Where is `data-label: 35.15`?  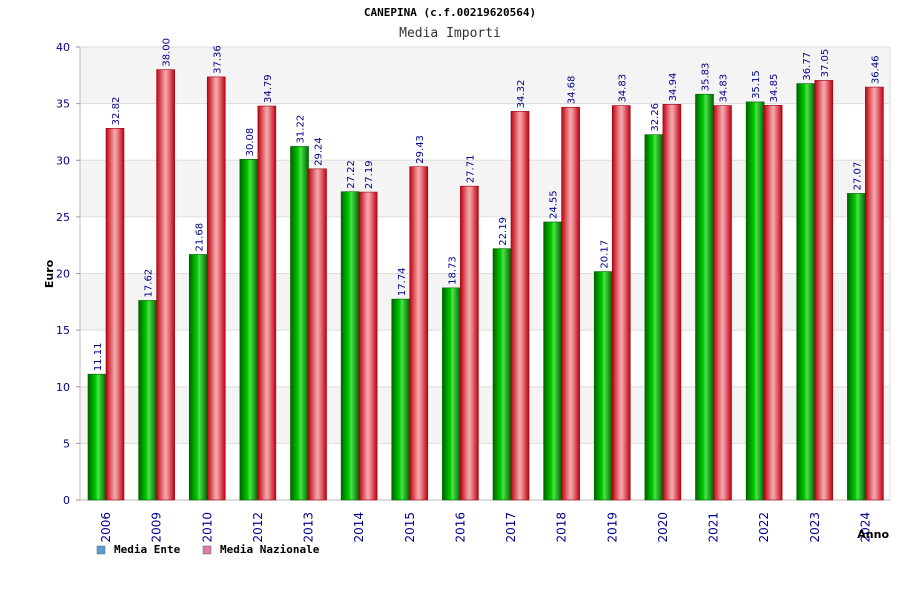
data-label: 35.15 is located at coordinates (756, 84).